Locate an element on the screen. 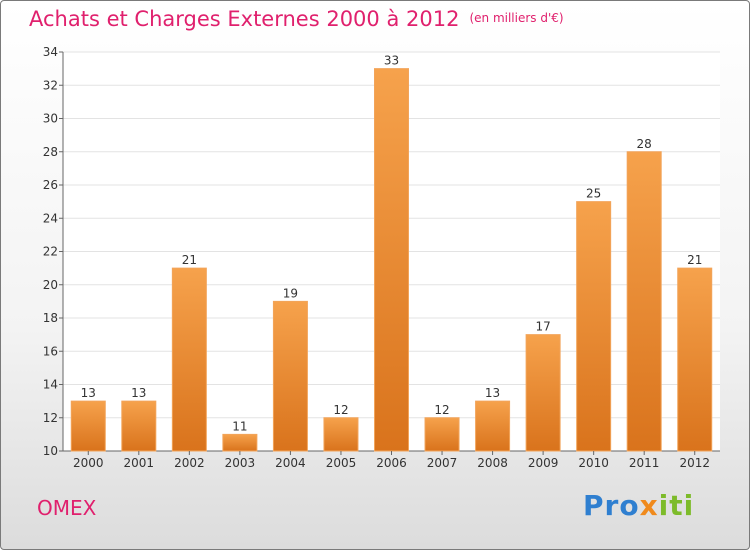  data-label: 25 is located at coordinates (593, 194).